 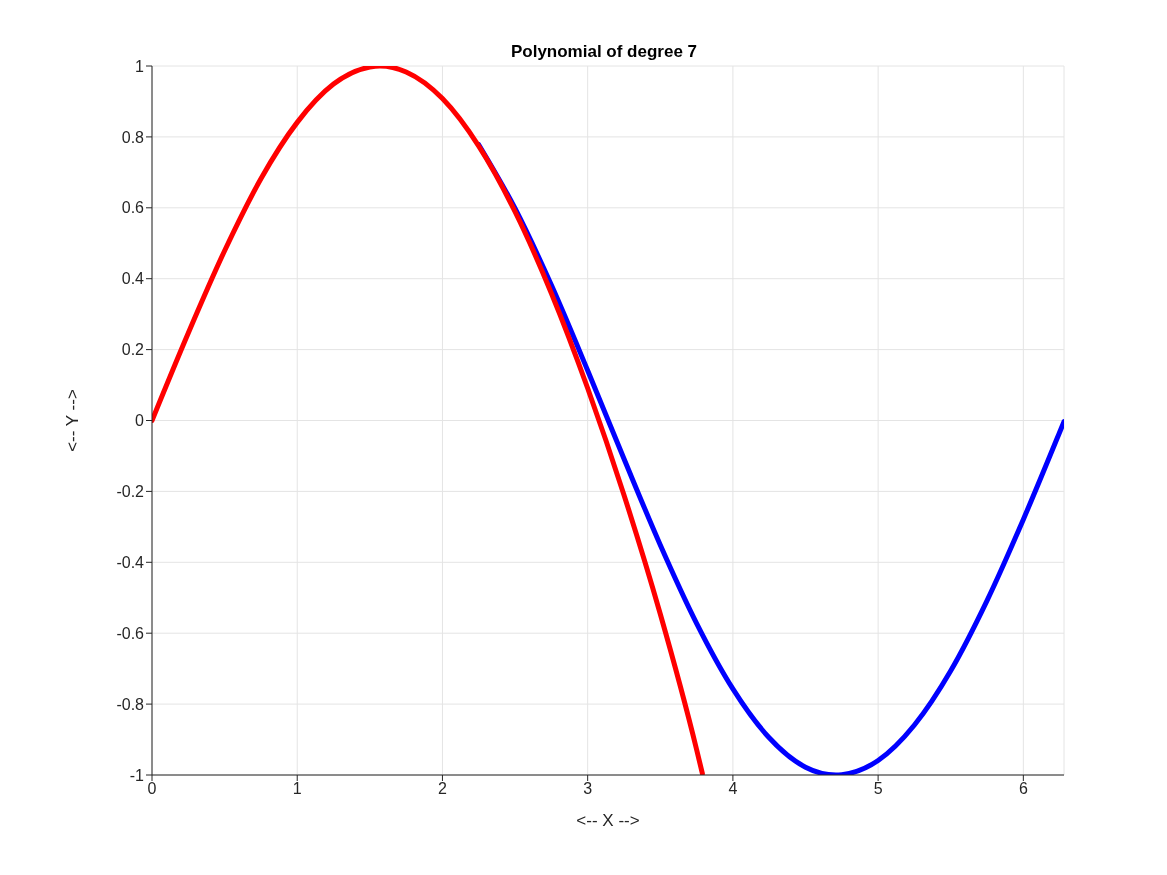 I want to click on y-tick-label: 0.6, so click(x=133, y=208).